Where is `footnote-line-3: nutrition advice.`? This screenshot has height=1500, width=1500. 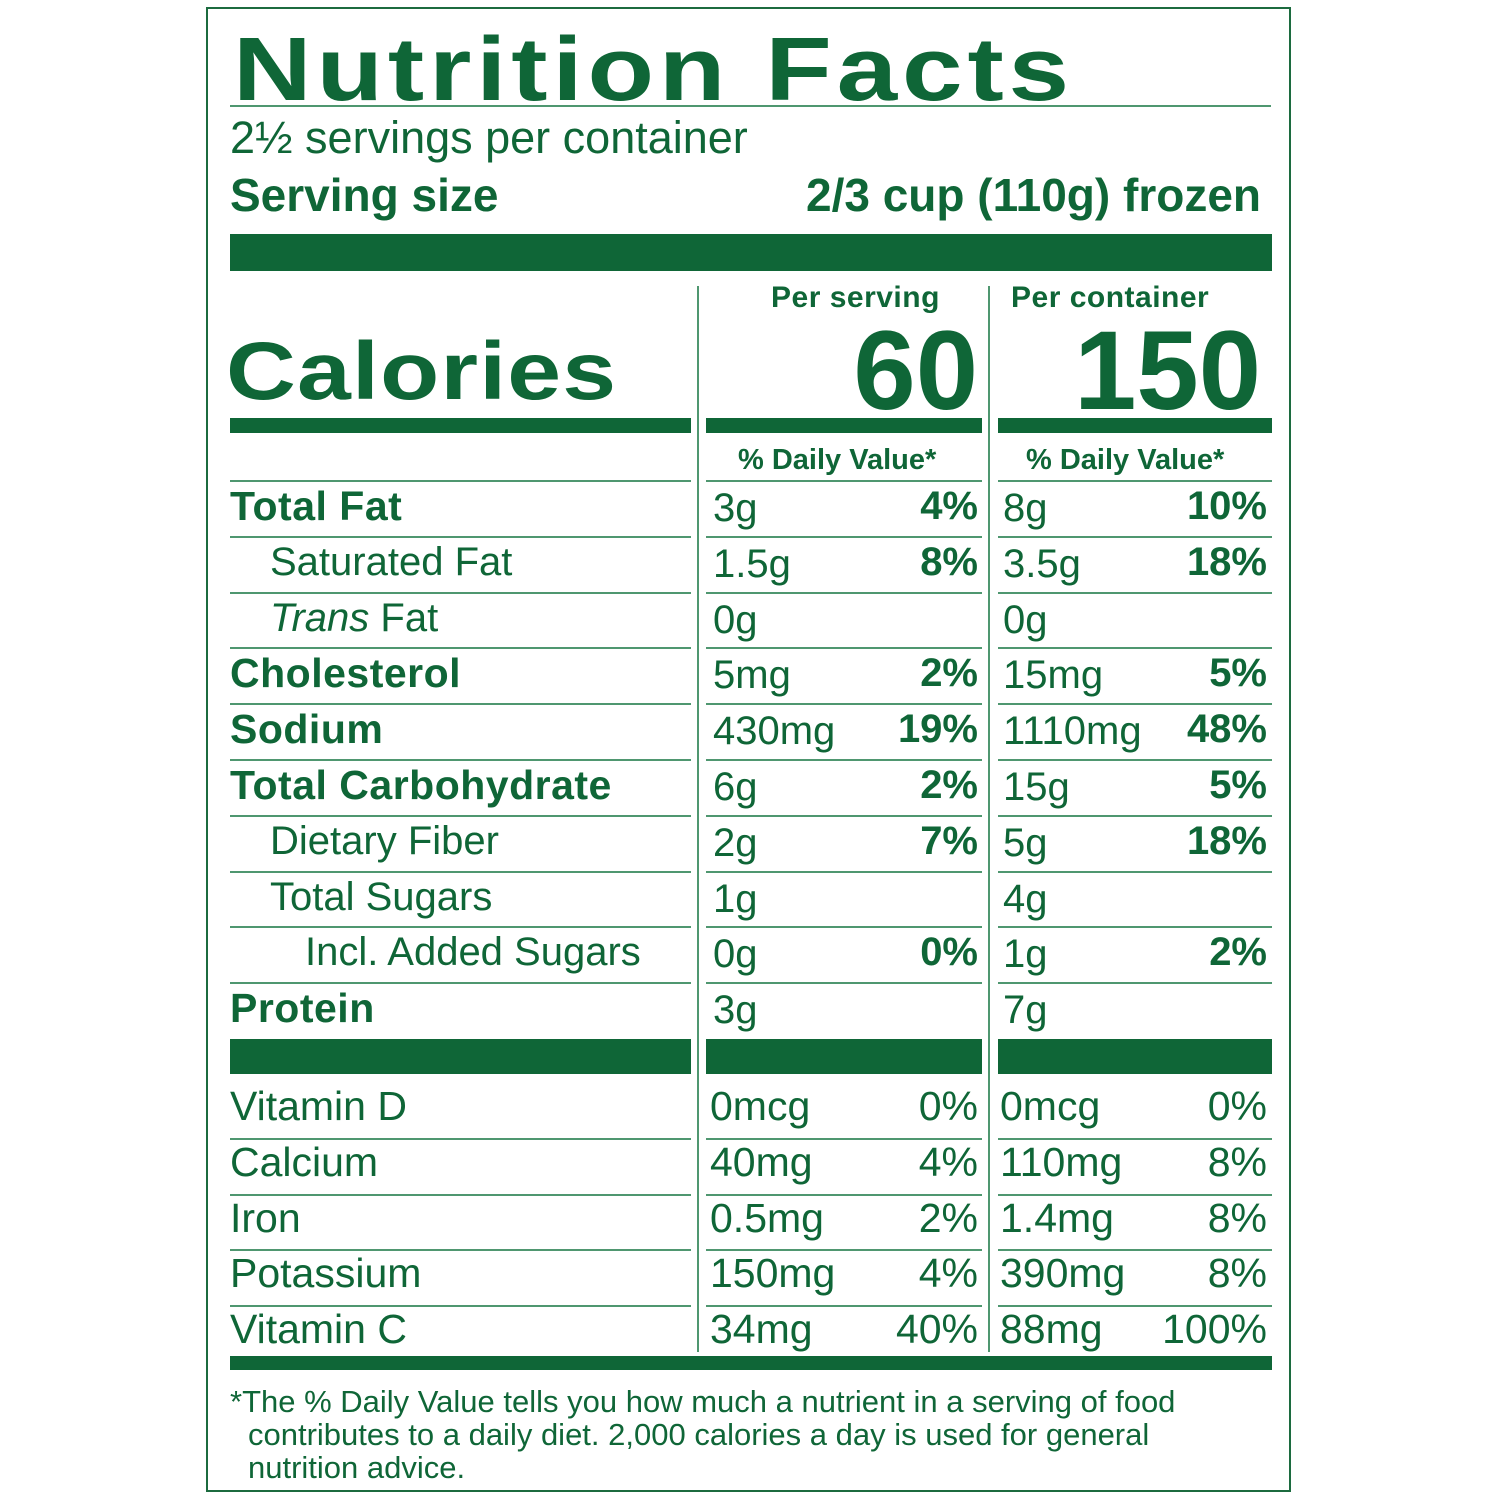
footnote-line-3: nutrition advice. is located at coordinates (357, 1467).